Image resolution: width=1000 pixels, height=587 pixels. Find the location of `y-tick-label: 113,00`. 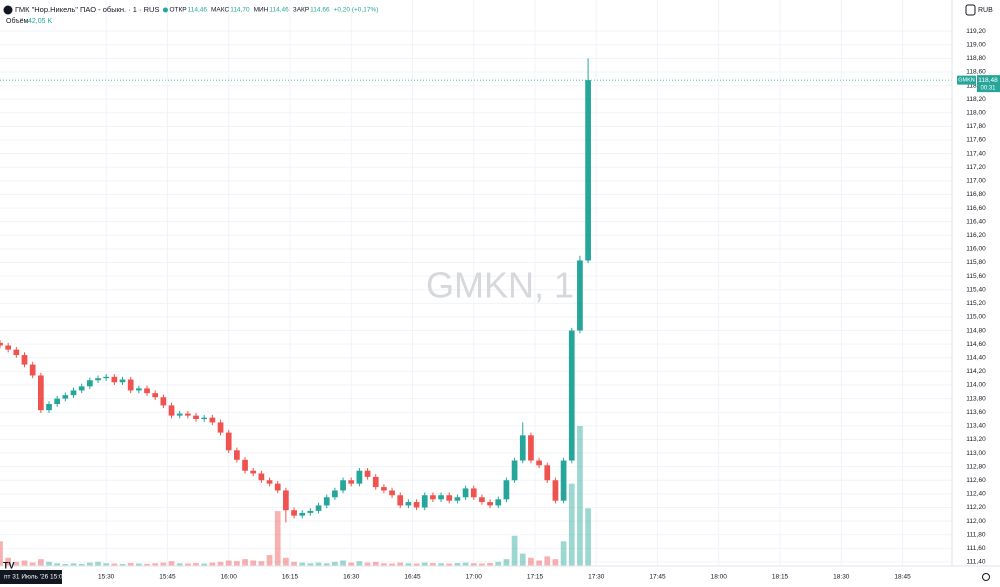

y-tick-label: 113,00 is located at coordinates (976, 453).